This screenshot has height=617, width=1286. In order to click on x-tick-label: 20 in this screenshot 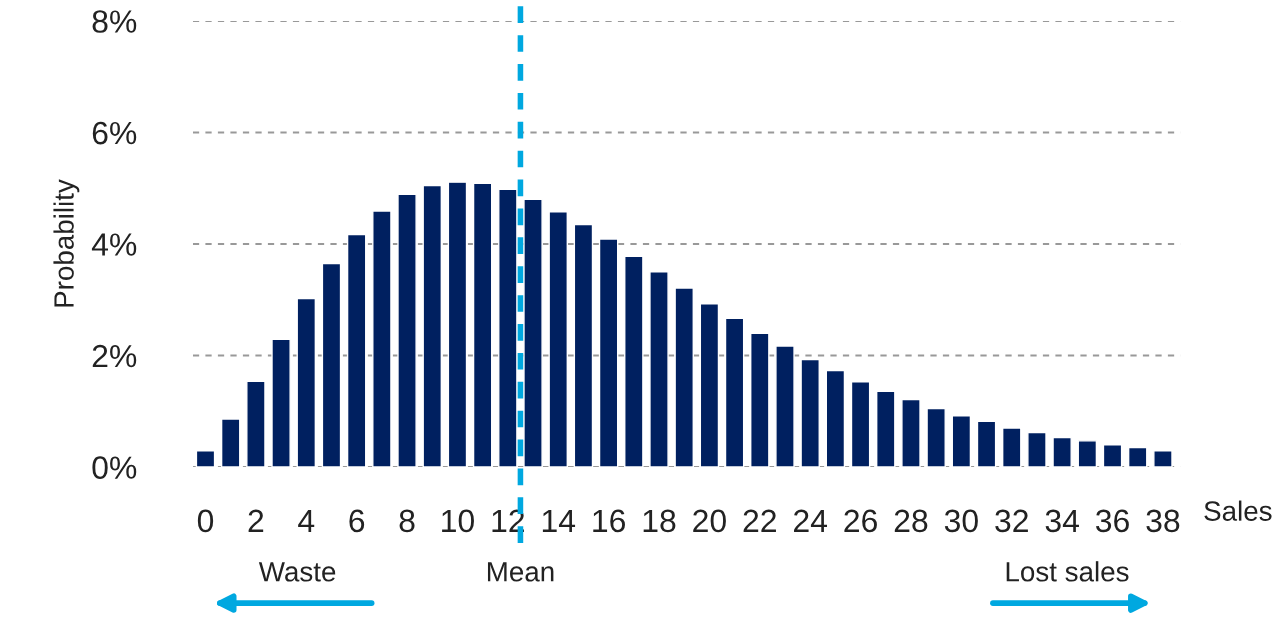, I will do `click(709, 521)`.